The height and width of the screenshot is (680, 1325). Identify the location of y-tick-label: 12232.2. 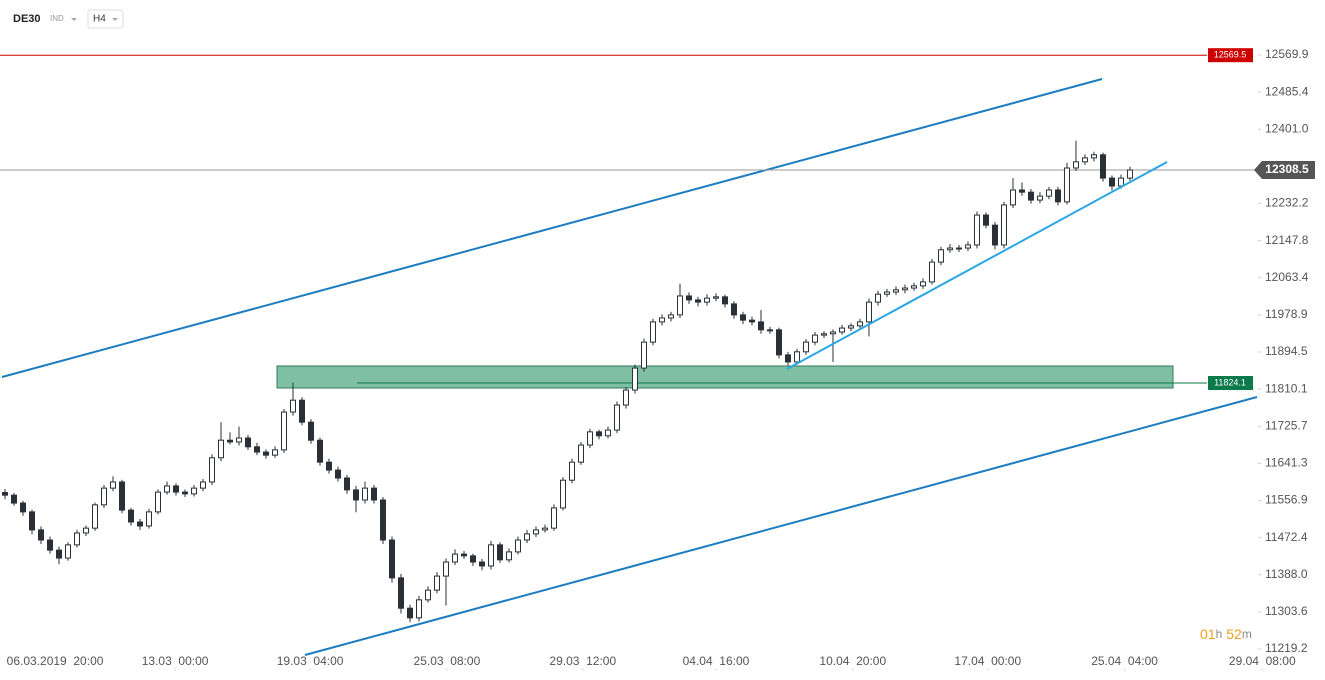
(1287, 203).